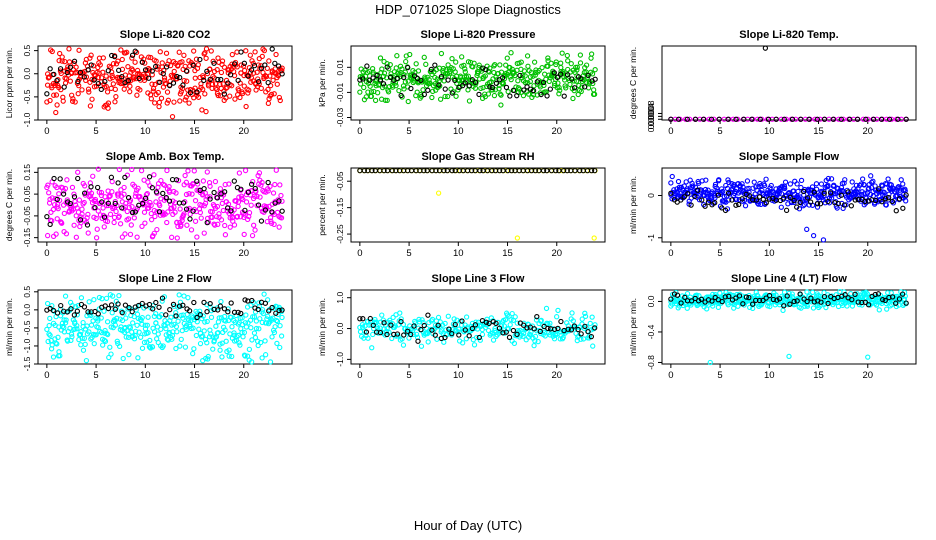 This screenshot has width=936, height=540. I want to click on y-tick-label: -1.5, so click(27, 363).